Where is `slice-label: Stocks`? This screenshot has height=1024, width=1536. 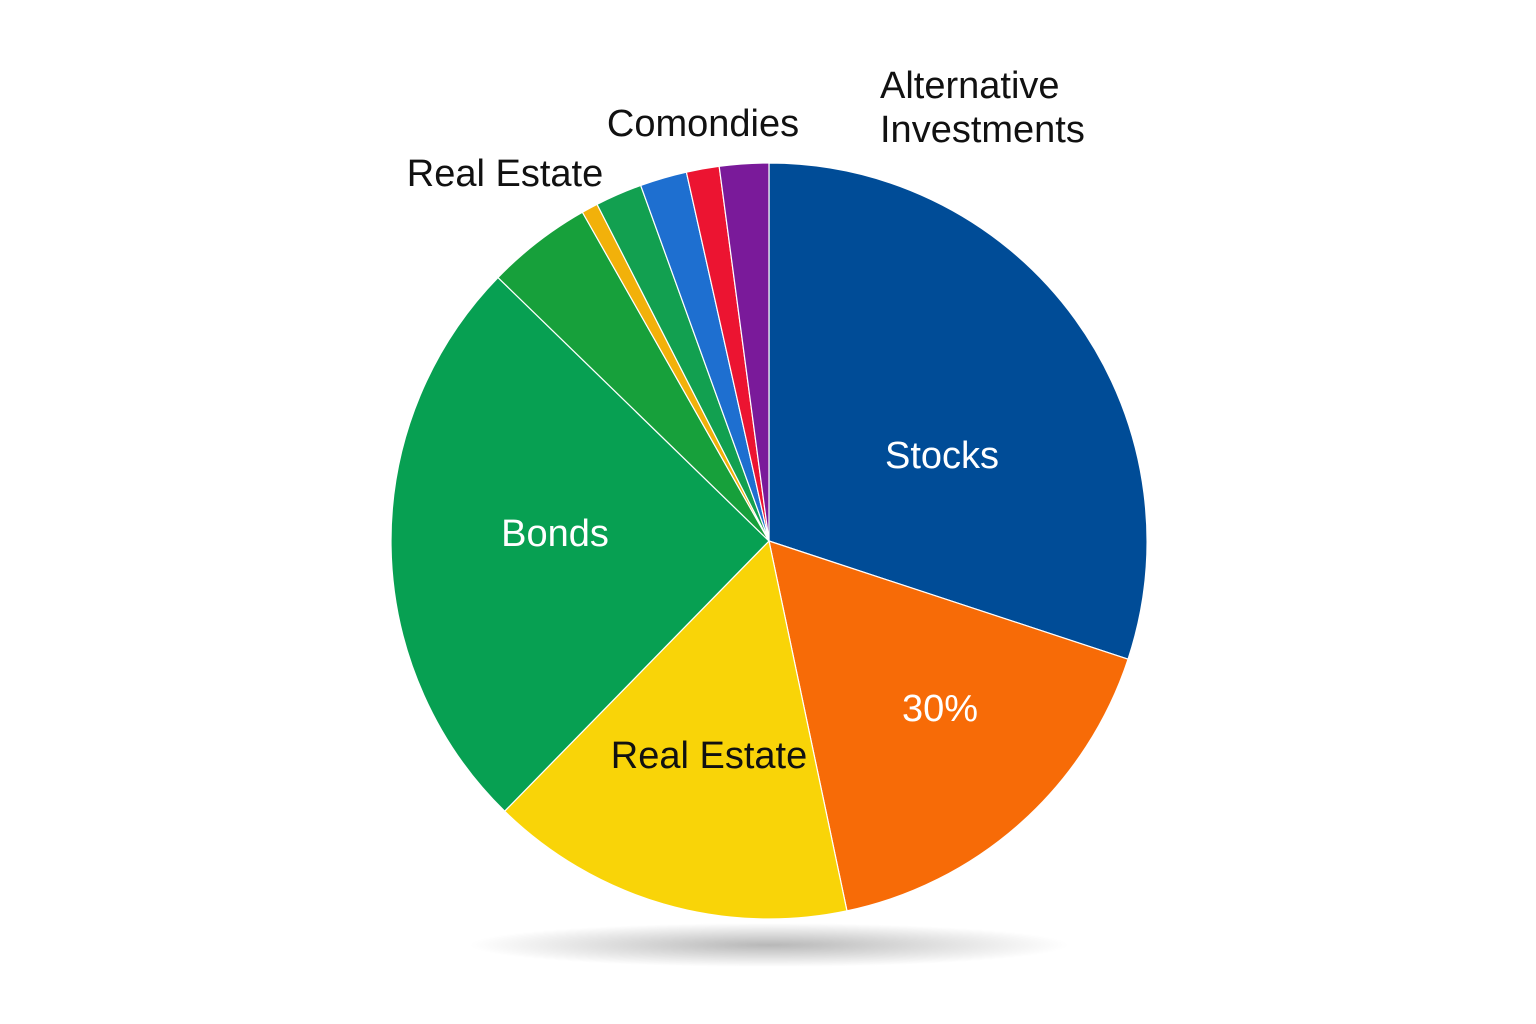
slice-label: Stocks is located at coordinates (942, 456).